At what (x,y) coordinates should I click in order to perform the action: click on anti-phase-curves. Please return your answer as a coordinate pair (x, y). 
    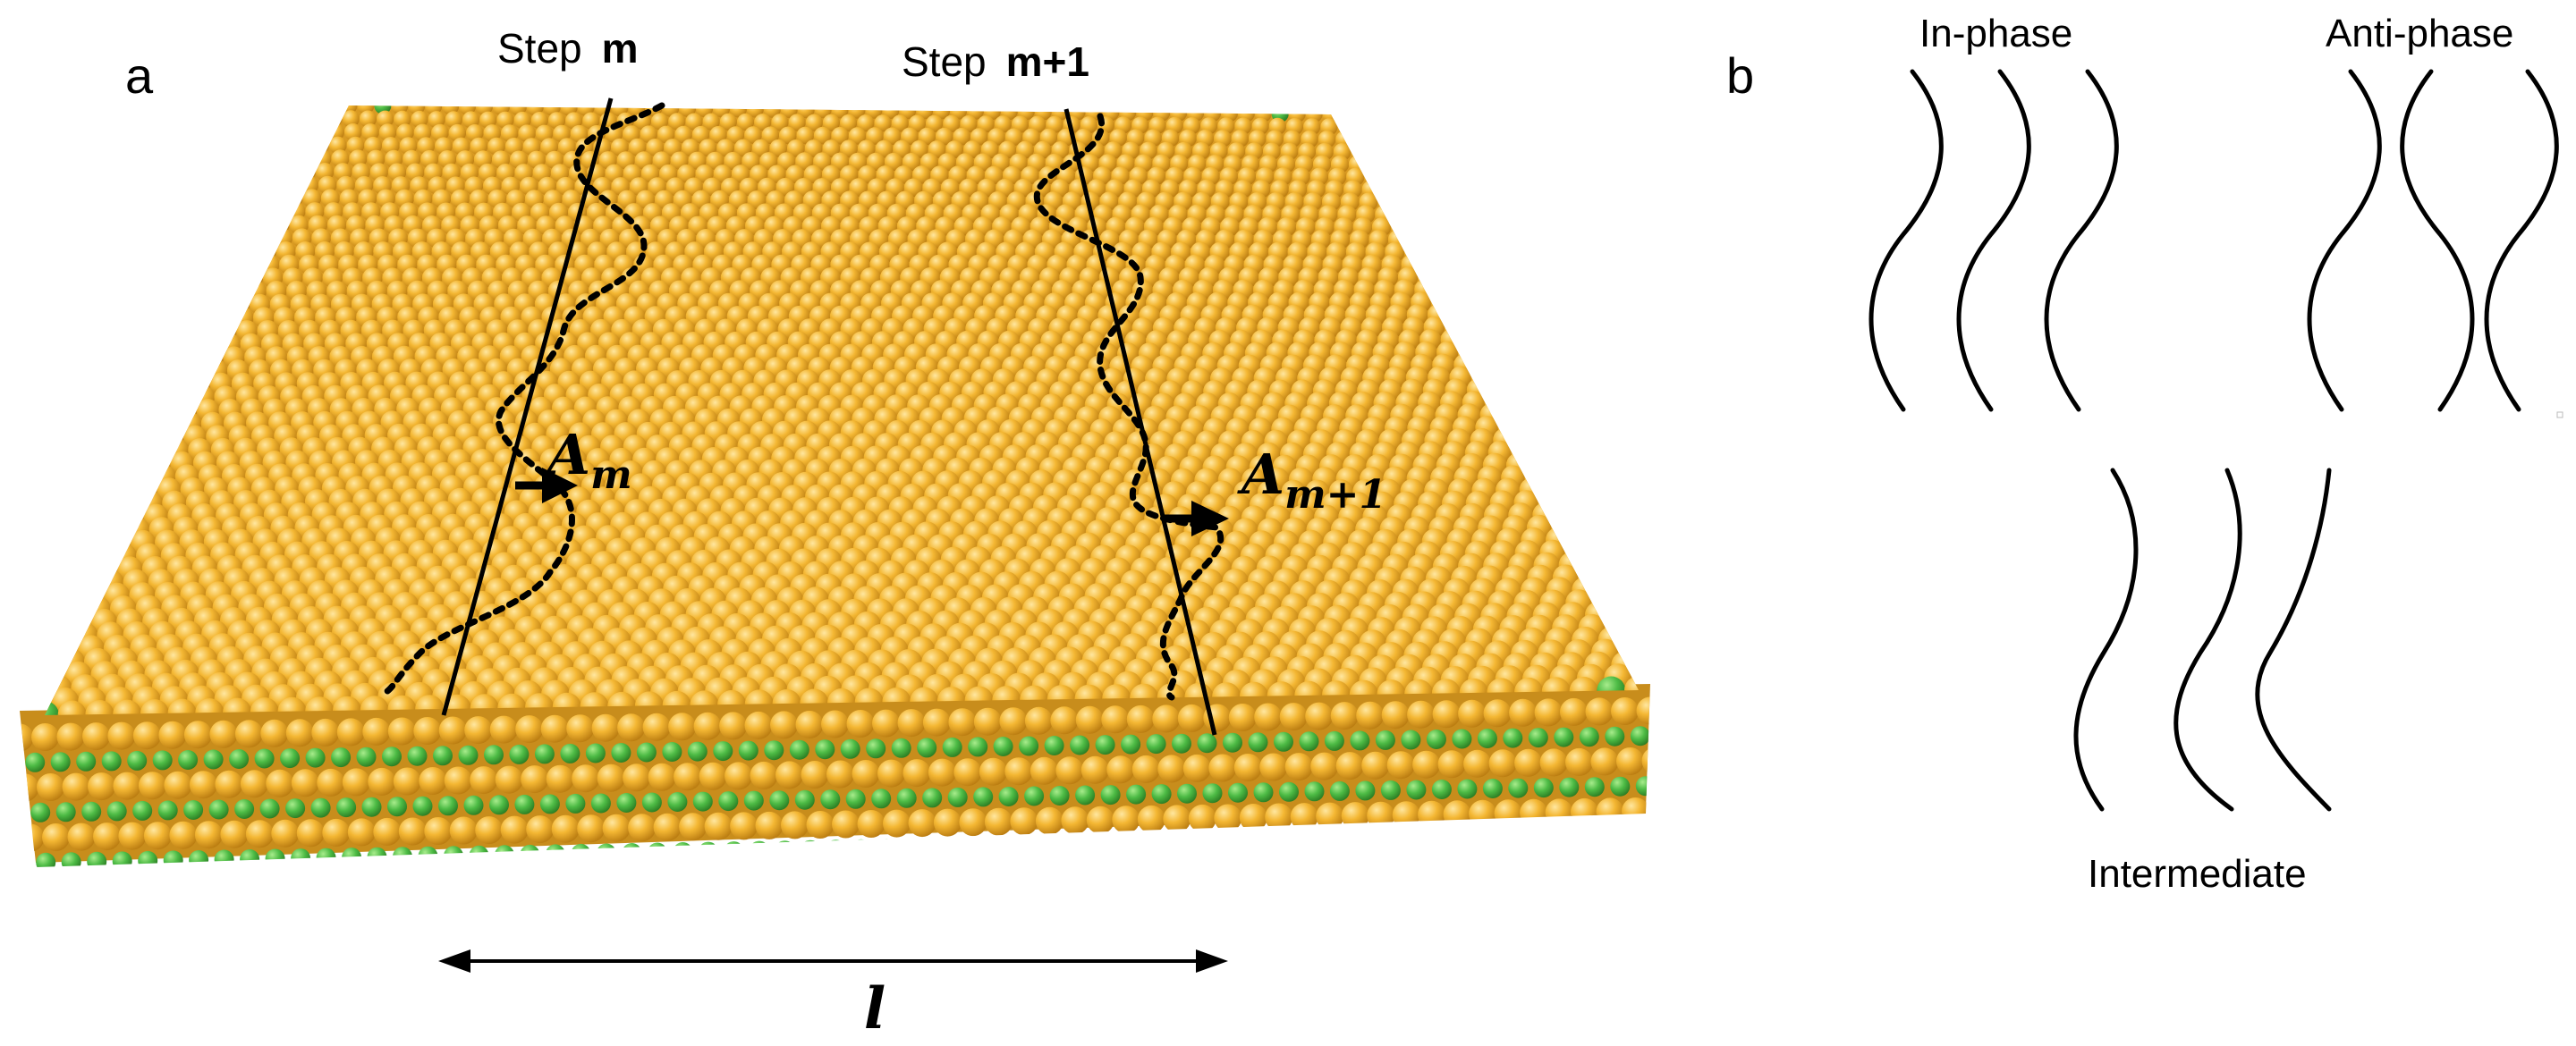
    Looking at the image, I should click on (2433, 241).